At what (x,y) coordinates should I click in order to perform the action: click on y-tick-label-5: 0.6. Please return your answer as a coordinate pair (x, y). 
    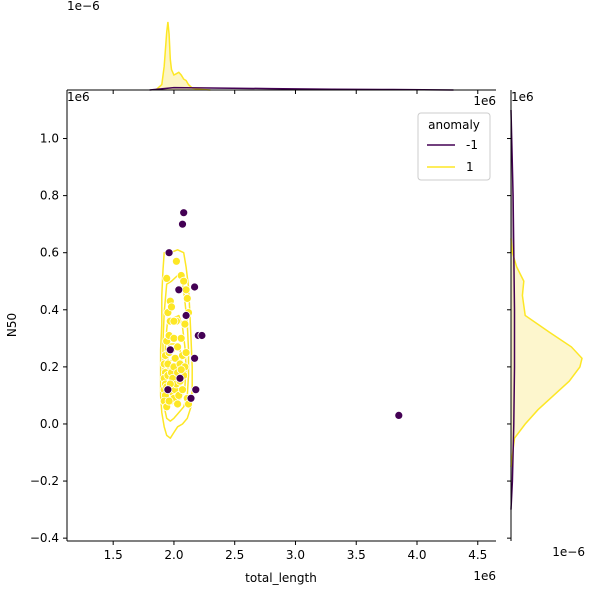
    Looking at the image, I should click on (49, 253).